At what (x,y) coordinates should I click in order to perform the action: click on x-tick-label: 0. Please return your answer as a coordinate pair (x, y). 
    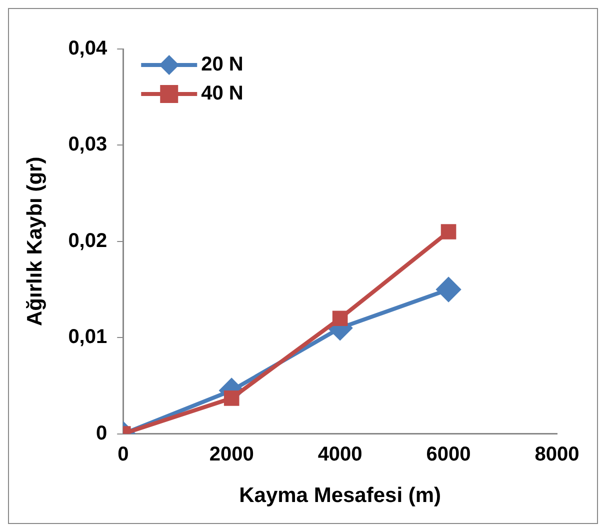
    Looking at the image, I should click on (123, 454).